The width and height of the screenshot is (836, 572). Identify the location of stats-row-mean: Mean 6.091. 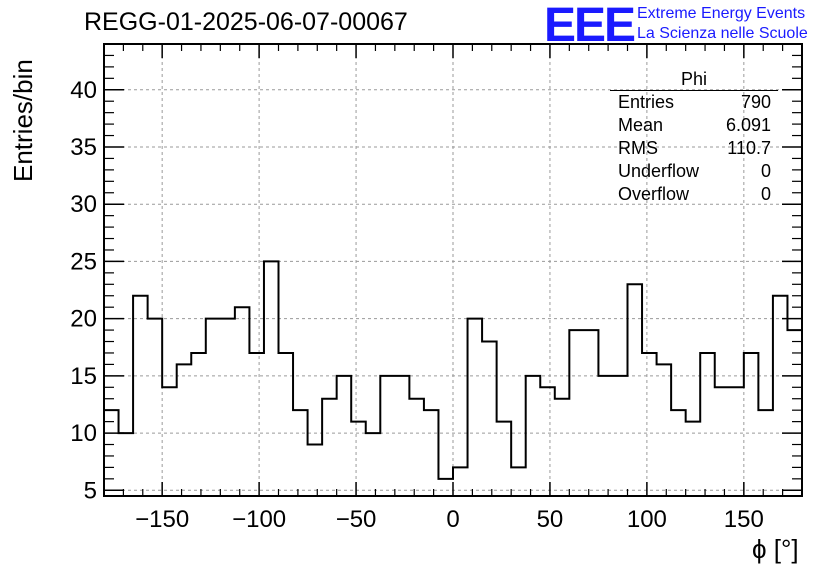
(694, 125).